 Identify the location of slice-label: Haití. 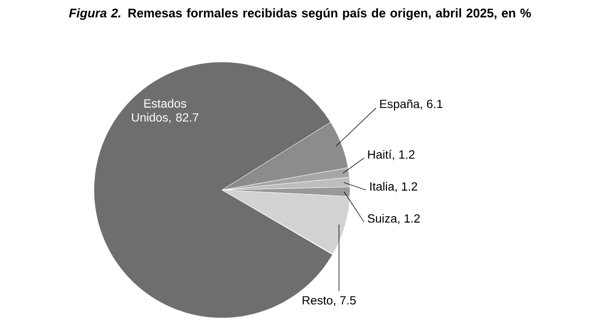
(380, 154).